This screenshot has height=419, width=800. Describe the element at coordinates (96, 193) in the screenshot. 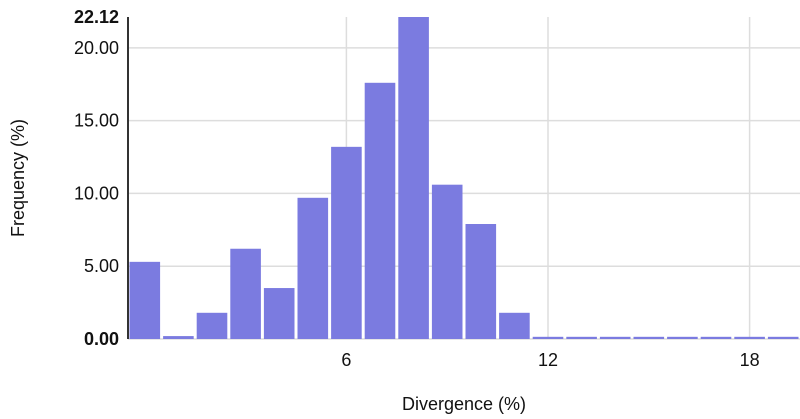

I see `y-tick-label: 10.00` at that location.